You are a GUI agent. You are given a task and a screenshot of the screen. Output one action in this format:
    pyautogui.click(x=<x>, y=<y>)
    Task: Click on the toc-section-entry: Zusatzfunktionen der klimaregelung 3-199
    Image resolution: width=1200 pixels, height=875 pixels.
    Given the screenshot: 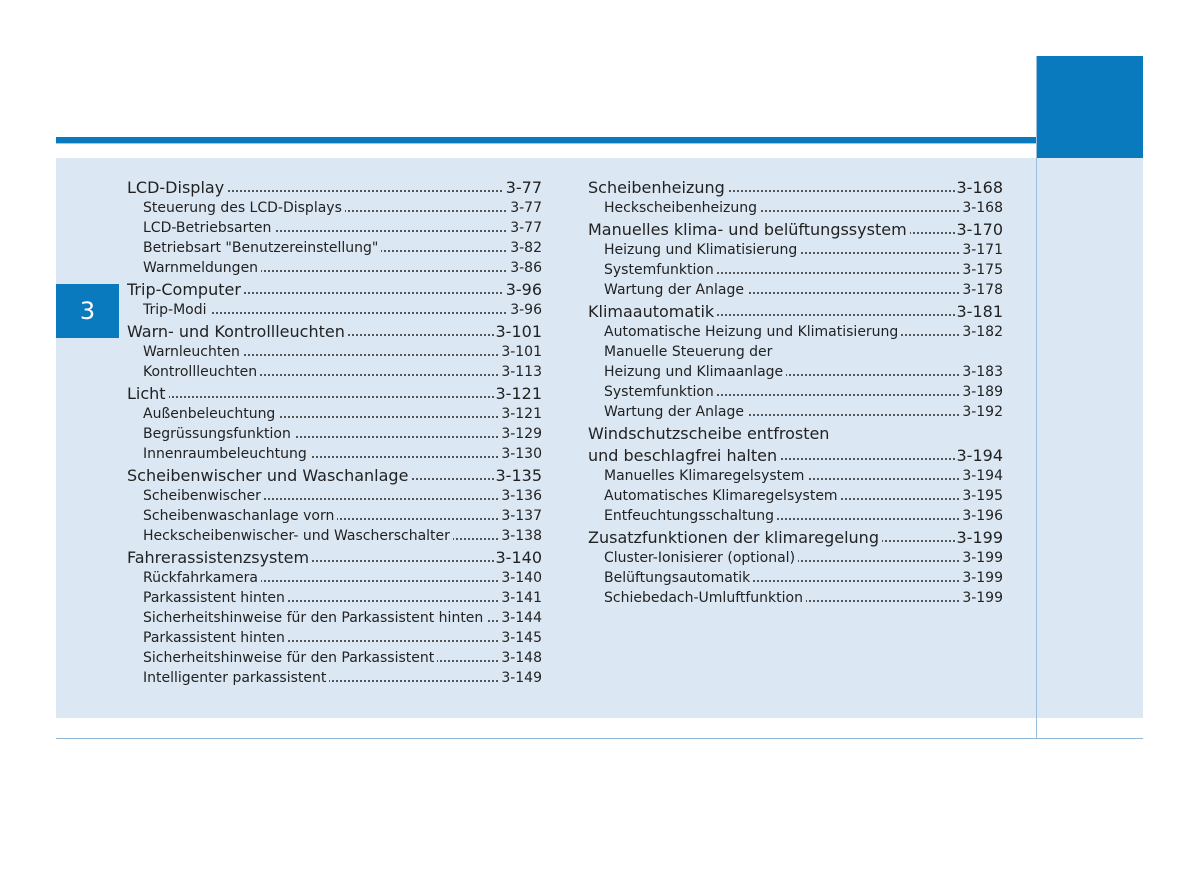 What is the action you would take?
    pyautogui.click(x=795, y=537)
    